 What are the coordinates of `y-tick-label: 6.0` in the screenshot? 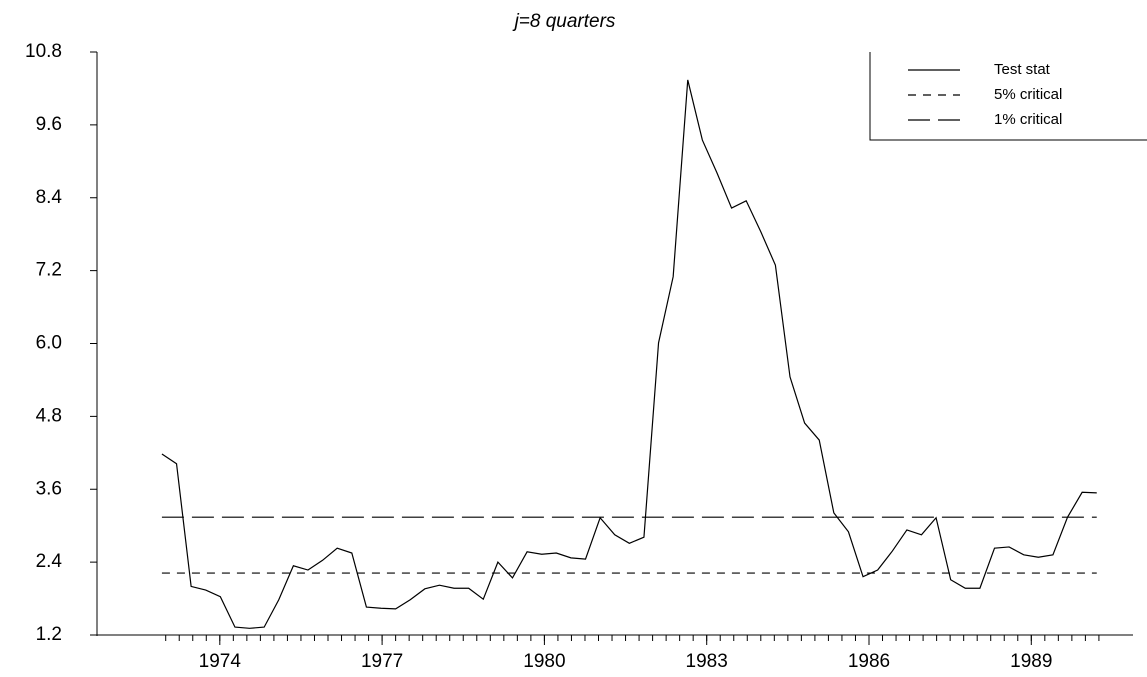 It's located at (49, 343).